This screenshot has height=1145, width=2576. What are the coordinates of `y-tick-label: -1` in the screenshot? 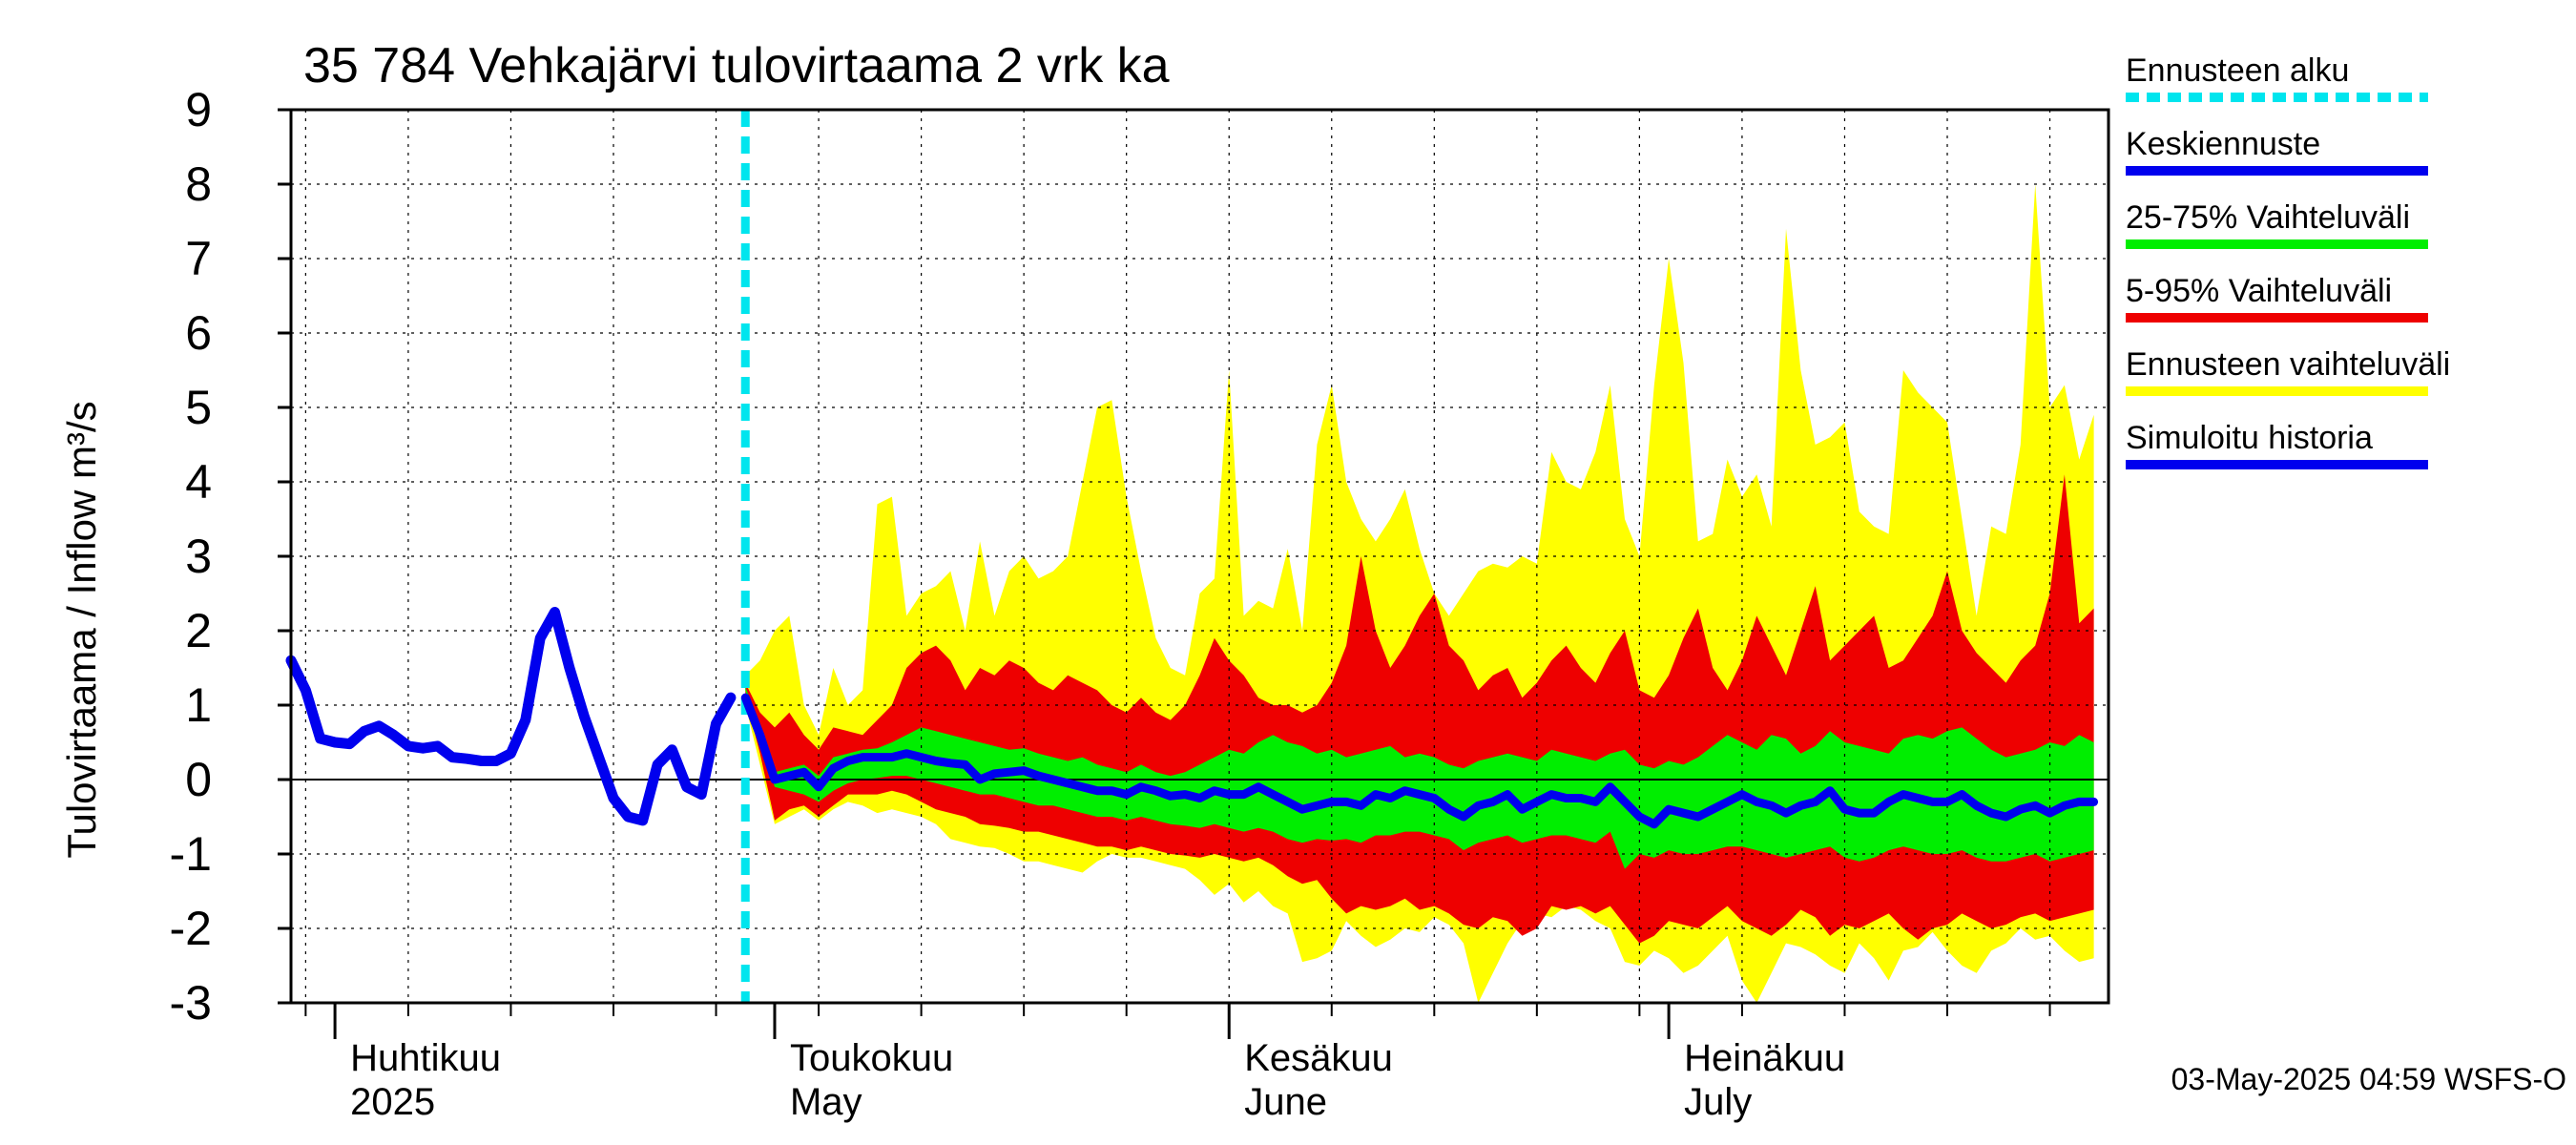 It's located at (191, 854).